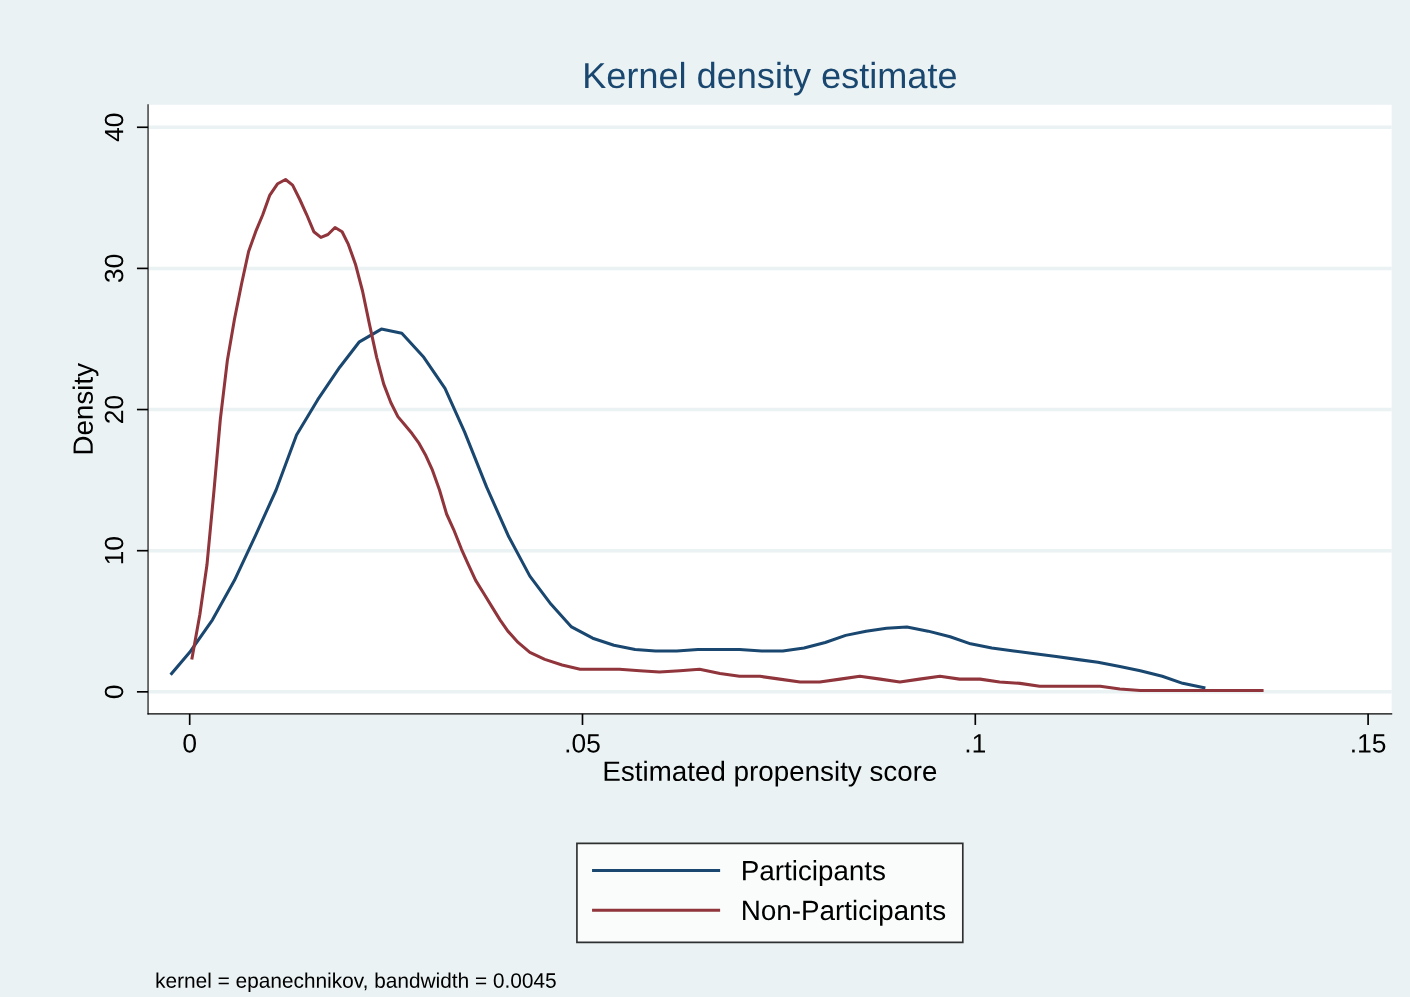  What do you see at coordinates (114, 692) in the screenshot?
I see `y-tick-label: 0` at bounding box center [114, 692].